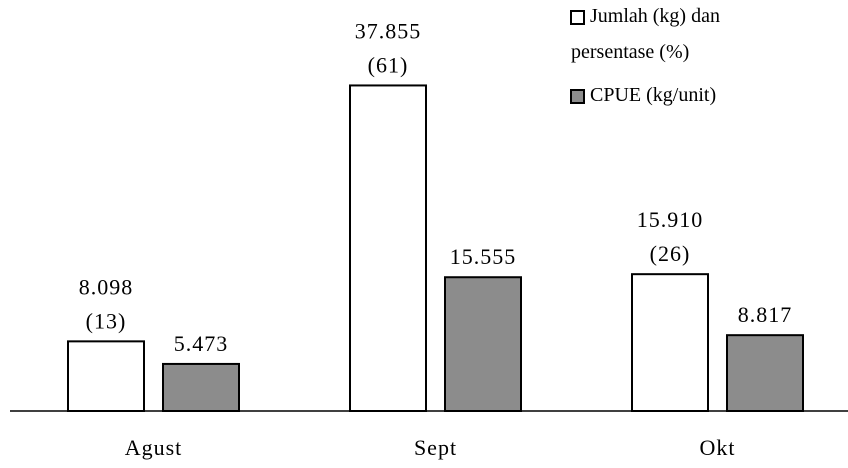 Image resolution: width=848 pixels, height=468 pixels. I want to click on bar-jumlah-okt, so click(670, 343).